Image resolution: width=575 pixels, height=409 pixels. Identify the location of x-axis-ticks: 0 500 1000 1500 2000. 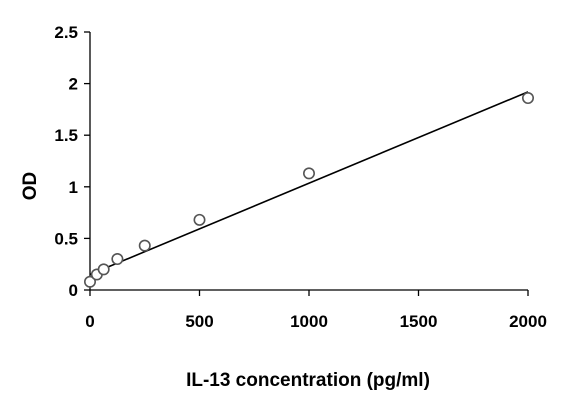
(316, 310).